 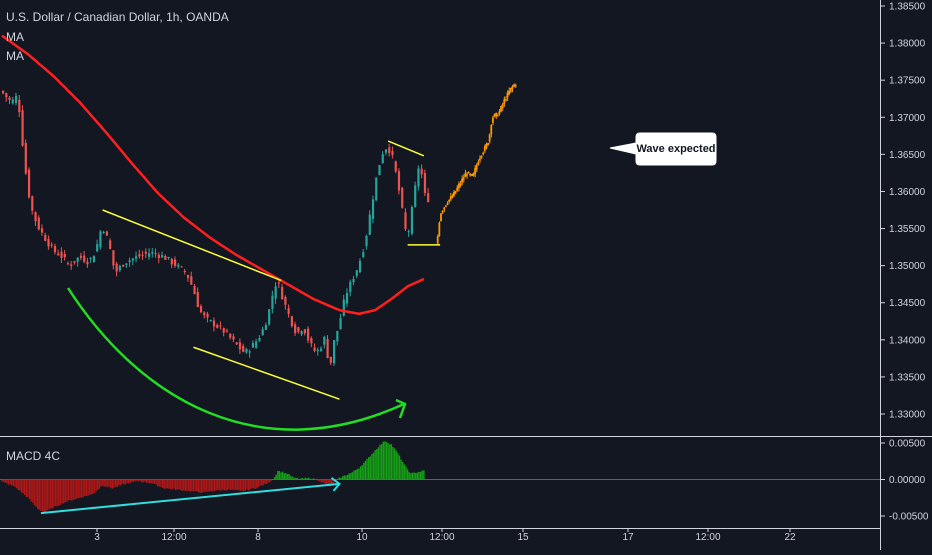 I want to click on macd-title: MACD 4C, so click(x=33, y=456).